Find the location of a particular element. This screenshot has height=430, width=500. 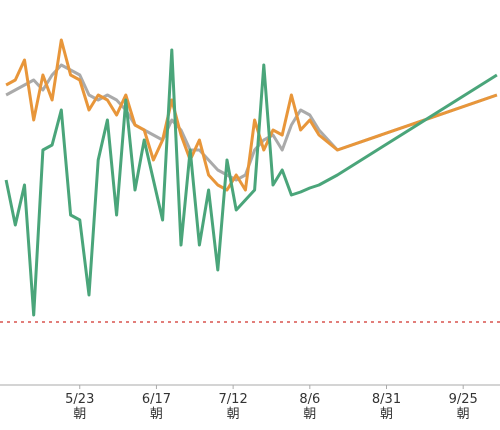

x-tick-label-line: 8/6 is located at coordinates (309, 399).